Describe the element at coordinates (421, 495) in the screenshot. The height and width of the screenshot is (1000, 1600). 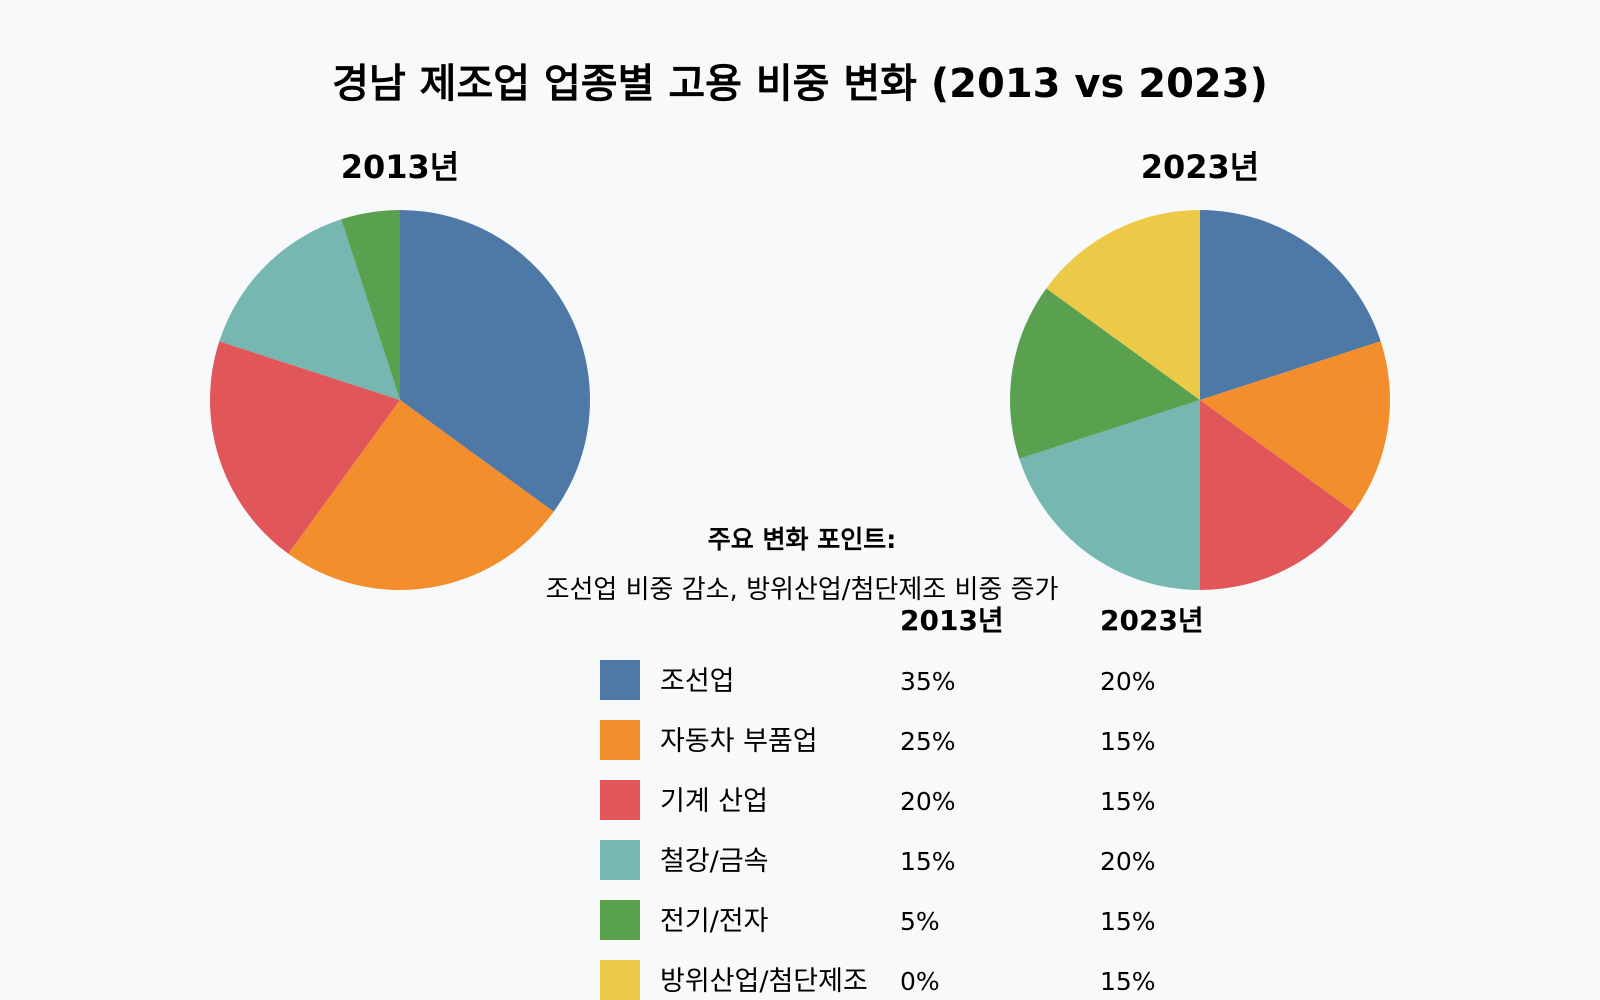
I see `pie-slice-2013-자동차-부품업` at that location.